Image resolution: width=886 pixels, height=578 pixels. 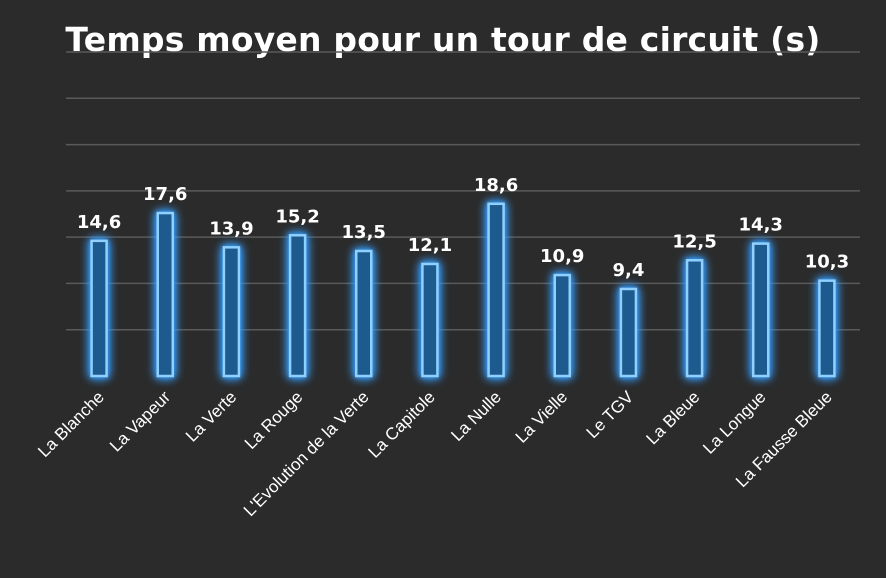 What do you see at coordinates (297, 216) in the screenshot?
I see `data-label: 15,2` at bounding box center [297, 216].